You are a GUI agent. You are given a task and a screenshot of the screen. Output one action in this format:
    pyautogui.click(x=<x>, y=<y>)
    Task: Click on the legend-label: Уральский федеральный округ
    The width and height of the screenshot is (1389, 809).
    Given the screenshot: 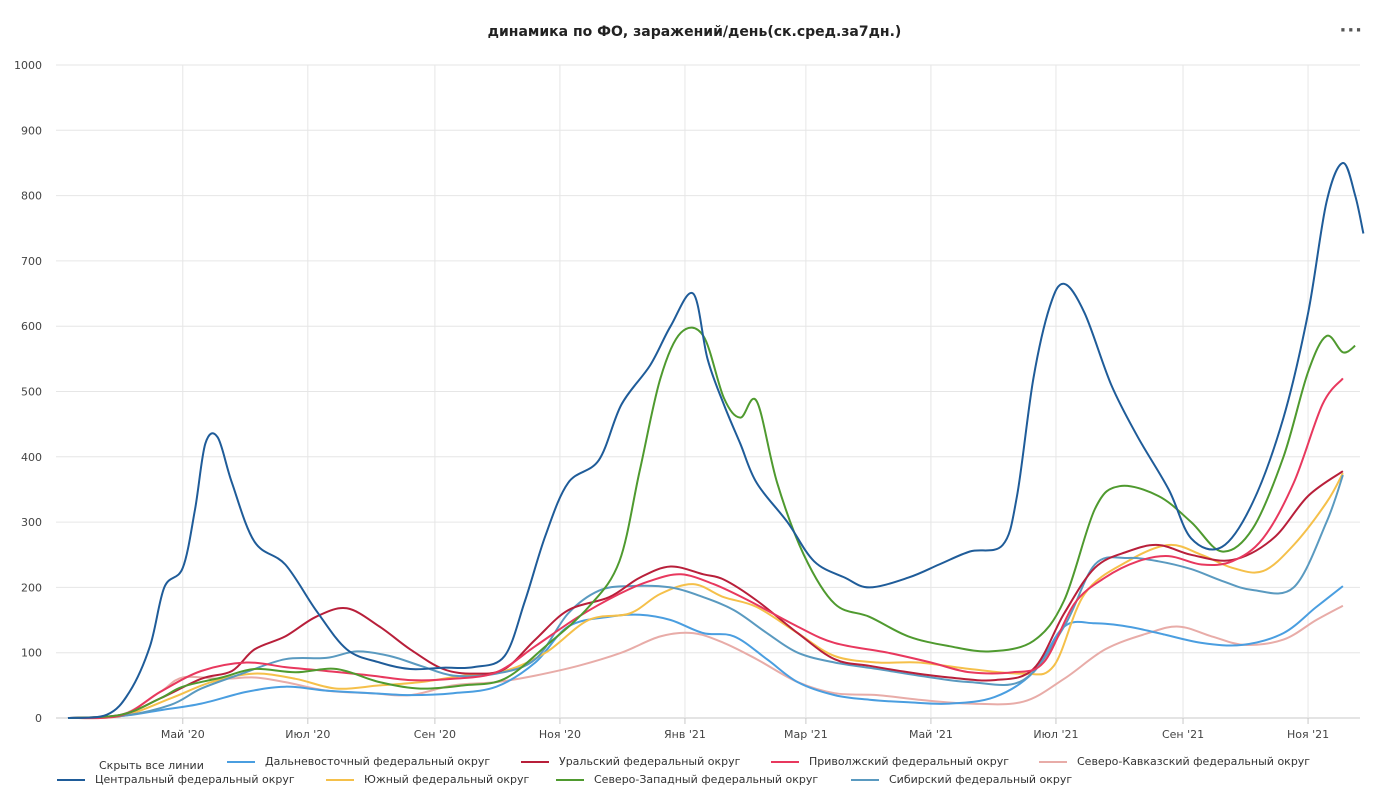 What is the action you would take?
    pyautogui.click(x=650, y=761)
    